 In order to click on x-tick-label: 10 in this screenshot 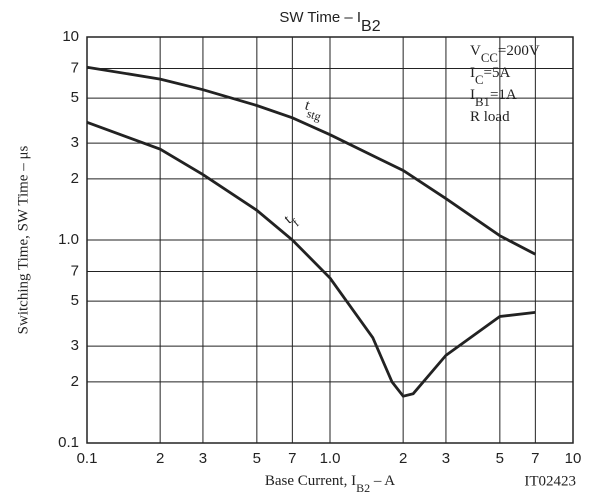, I will do `click(573, 458)`.